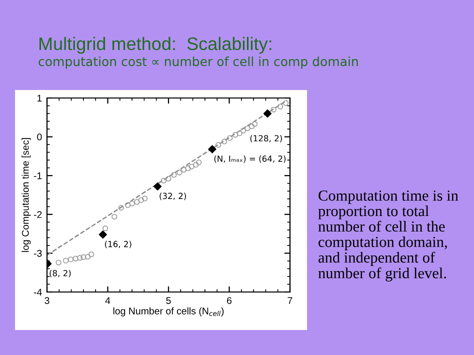 This screenshot has width=474, height=355. I want to click on x-tick-label: 7, so click(290, 300).